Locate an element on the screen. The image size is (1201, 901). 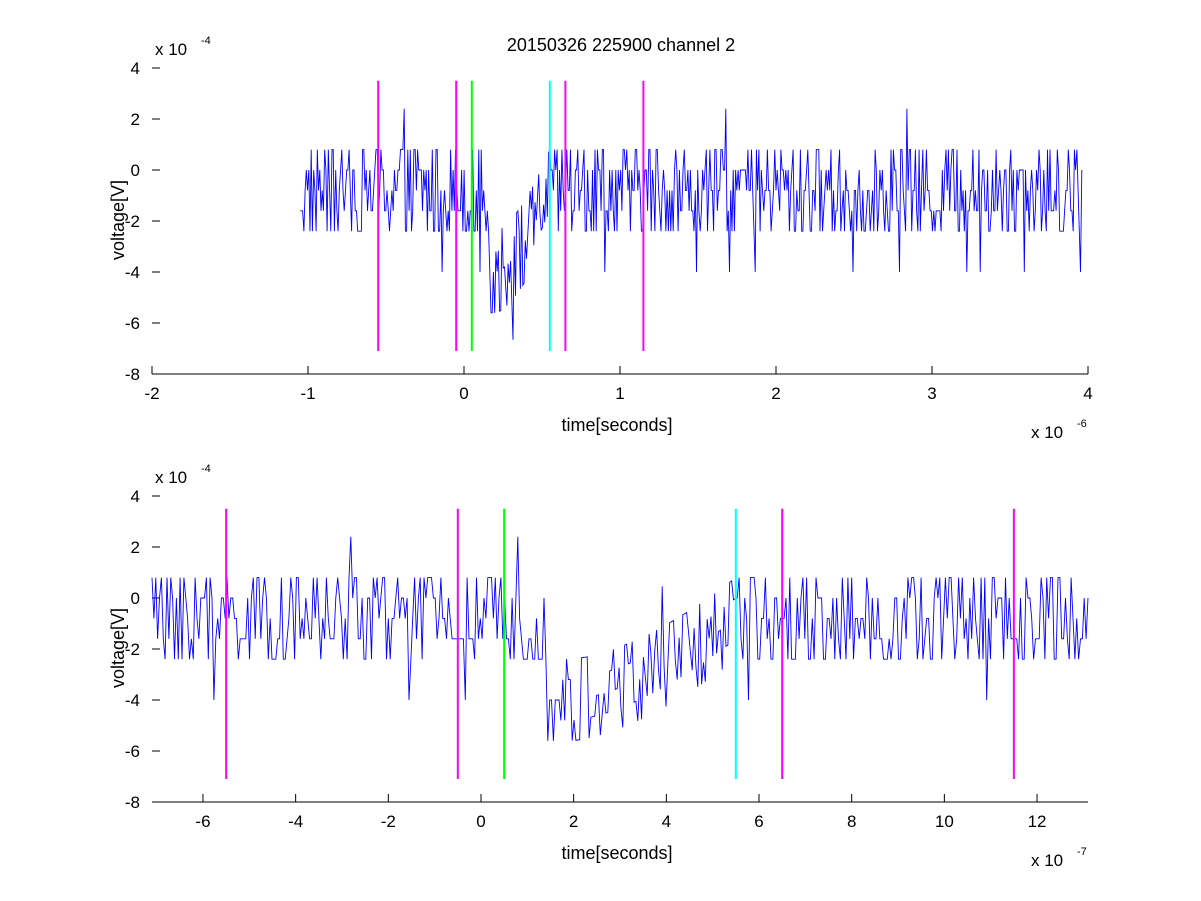
bottom-plot-y-axis-label: voltage[V] is located at coordinates (118, 648).